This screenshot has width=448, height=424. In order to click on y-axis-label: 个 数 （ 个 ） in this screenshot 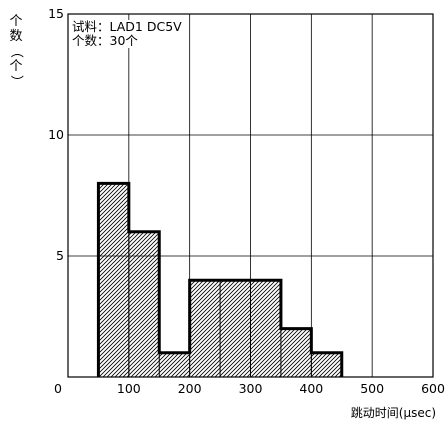, I will do `click(16, 51)`.